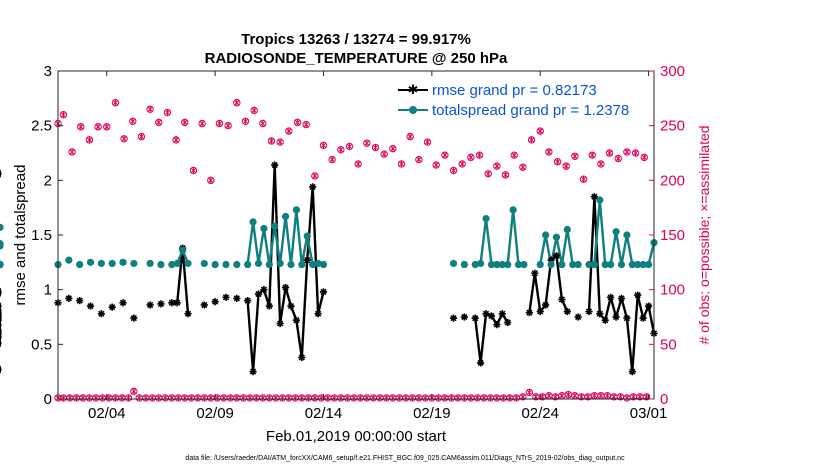  What do you see at coordinates (672, 71) in the screenshot?
I see `y-tick-label-right: 300` at bounding box center [672, 71].